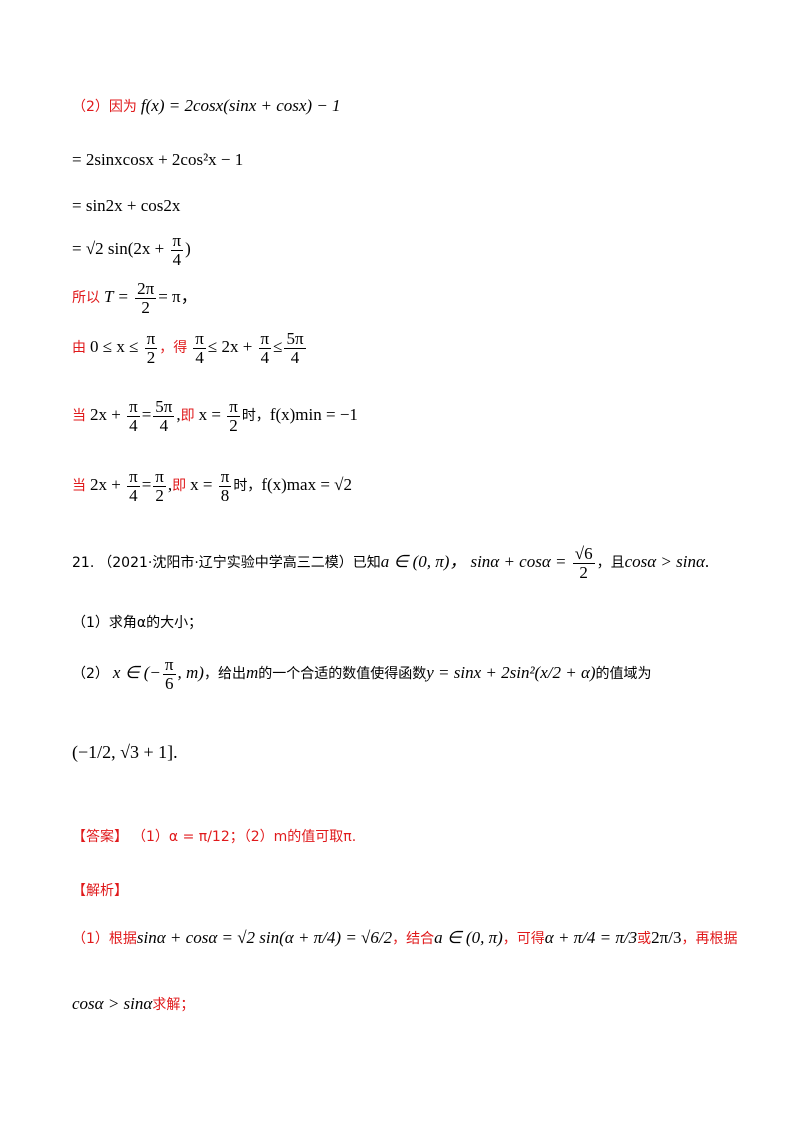 Image resolution: width=800 pixels, height=1132 pixels. Describe the element at coordinates (214, 837) in the screenshot. I see `answer-line: 【答案】 （1）α = π/12；（2）m的值可取π.` at that location.